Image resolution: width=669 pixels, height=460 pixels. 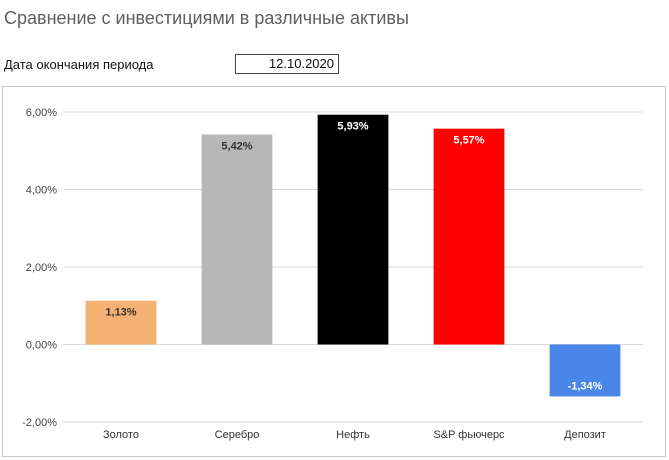 What do you see at coordinates (41, 346) in the screenshot?
I see `y-tick-label: 0,00%` at bounding box center [41, 346].